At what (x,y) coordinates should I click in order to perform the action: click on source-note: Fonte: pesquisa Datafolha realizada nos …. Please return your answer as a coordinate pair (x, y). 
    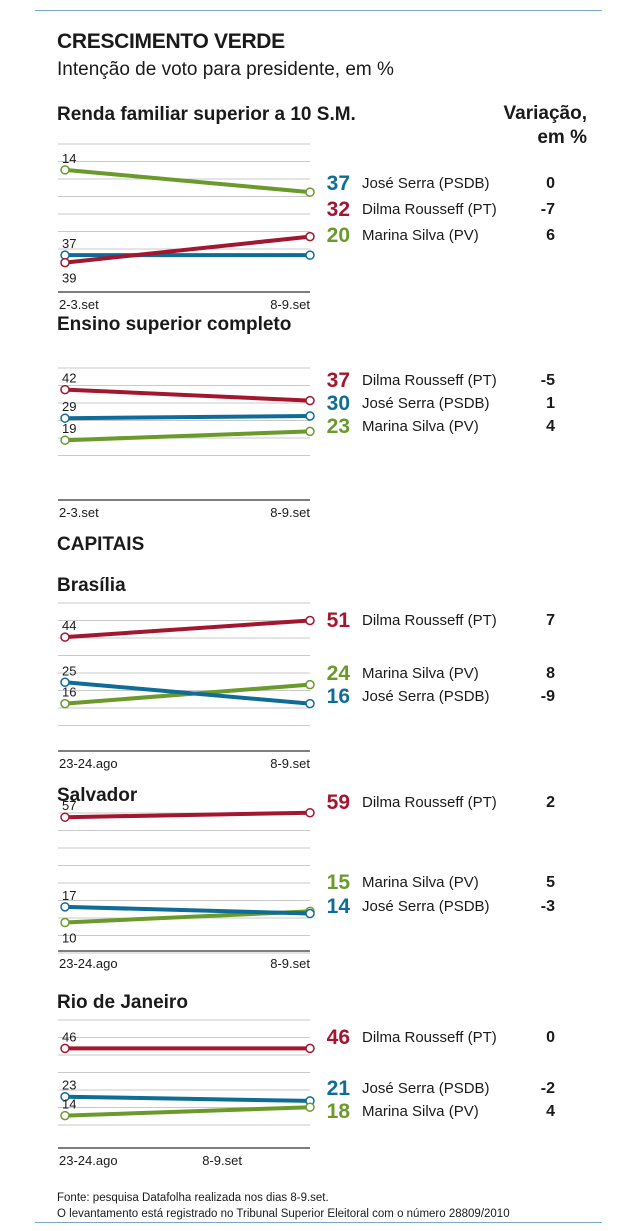
    Looking at the image, I should click on (283, 1206).